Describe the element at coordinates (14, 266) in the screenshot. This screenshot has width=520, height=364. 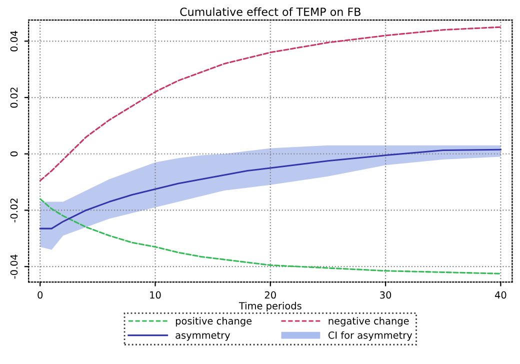
I see `y-tick-label: -0.04` at that location.